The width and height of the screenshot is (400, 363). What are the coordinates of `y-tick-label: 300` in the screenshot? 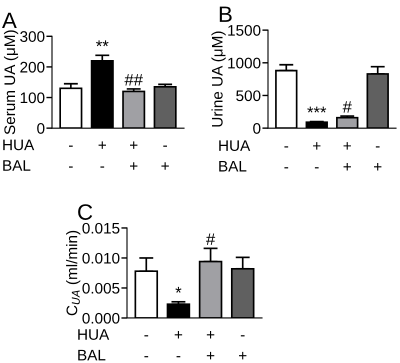 It's located at (32, 36).